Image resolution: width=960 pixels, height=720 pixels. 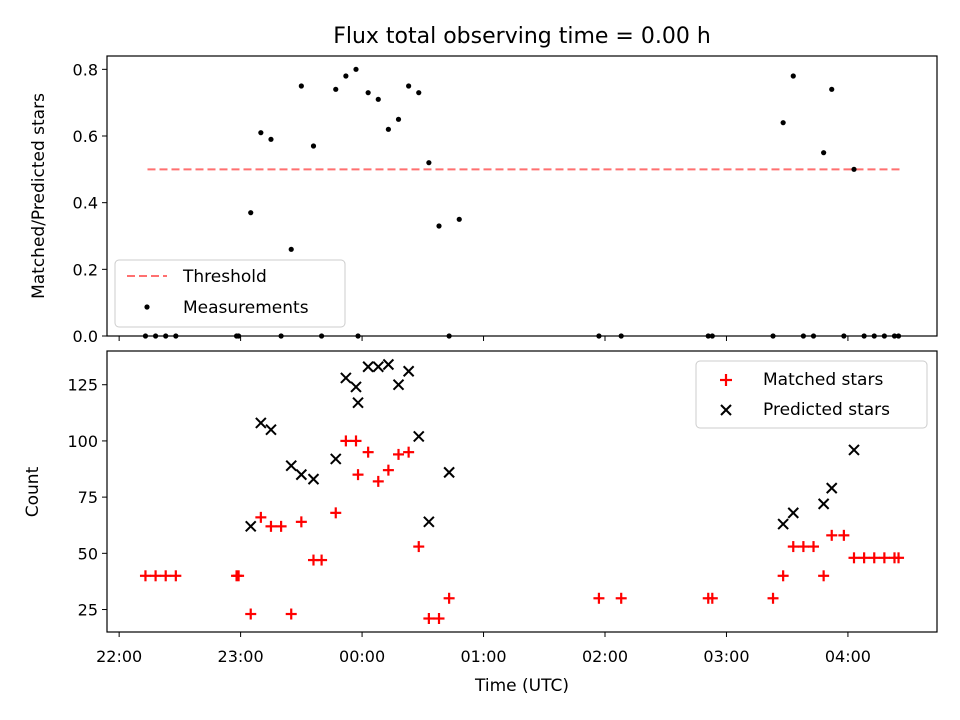 I want to click on predicted-legend-label: Predicted stars, so click(x=826, y=410).